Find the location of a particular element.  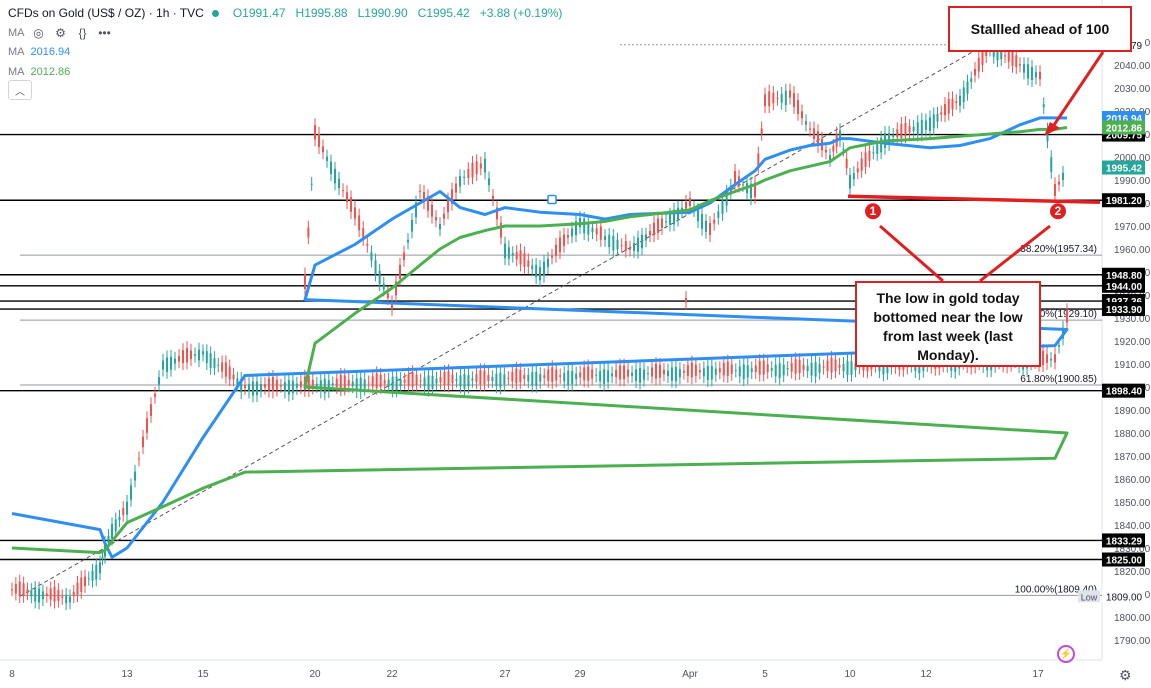

annotation-arrow is located at coordinates (911, 253).